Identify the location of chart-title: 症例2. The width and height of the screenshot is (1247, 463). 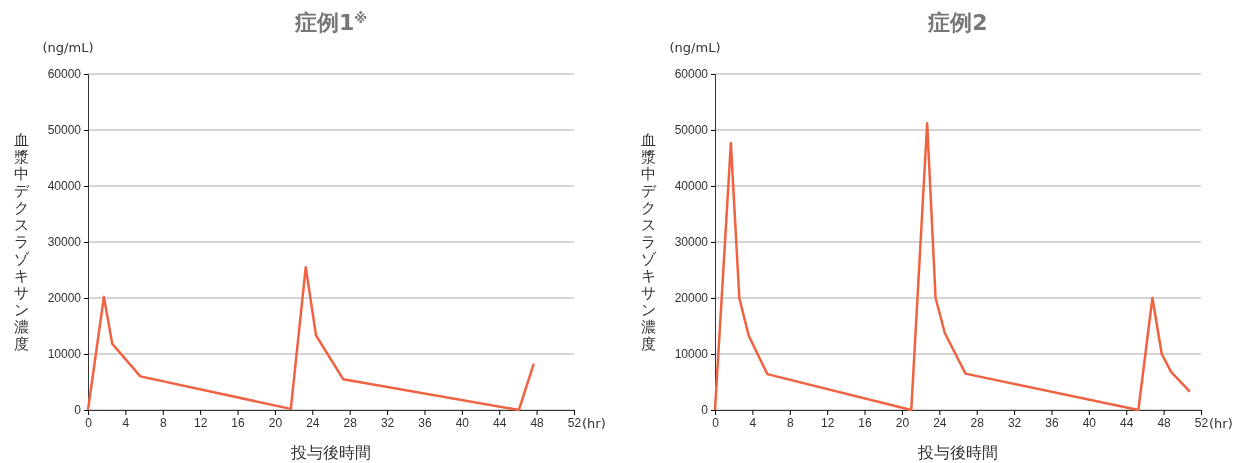
(957, 22).